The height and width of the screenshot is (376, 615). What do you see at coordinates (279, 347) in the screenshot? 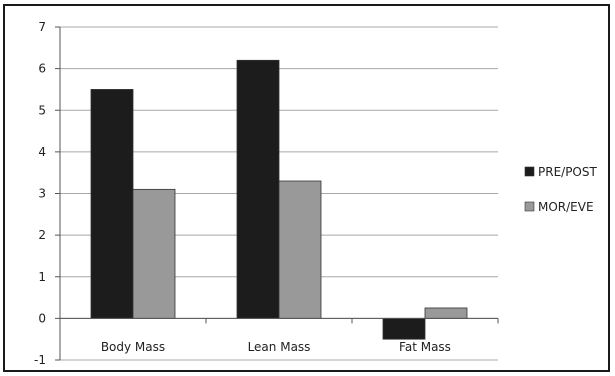
I see `x-category-label: Lean Mass` at bounding box center [279, 347].